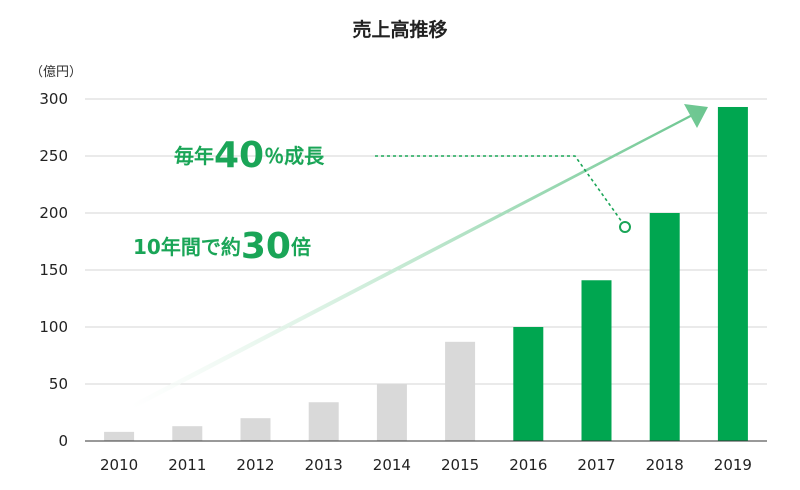 This screenshot has width=800, height=490. I want to click on bar-2010, so click(119, 436).